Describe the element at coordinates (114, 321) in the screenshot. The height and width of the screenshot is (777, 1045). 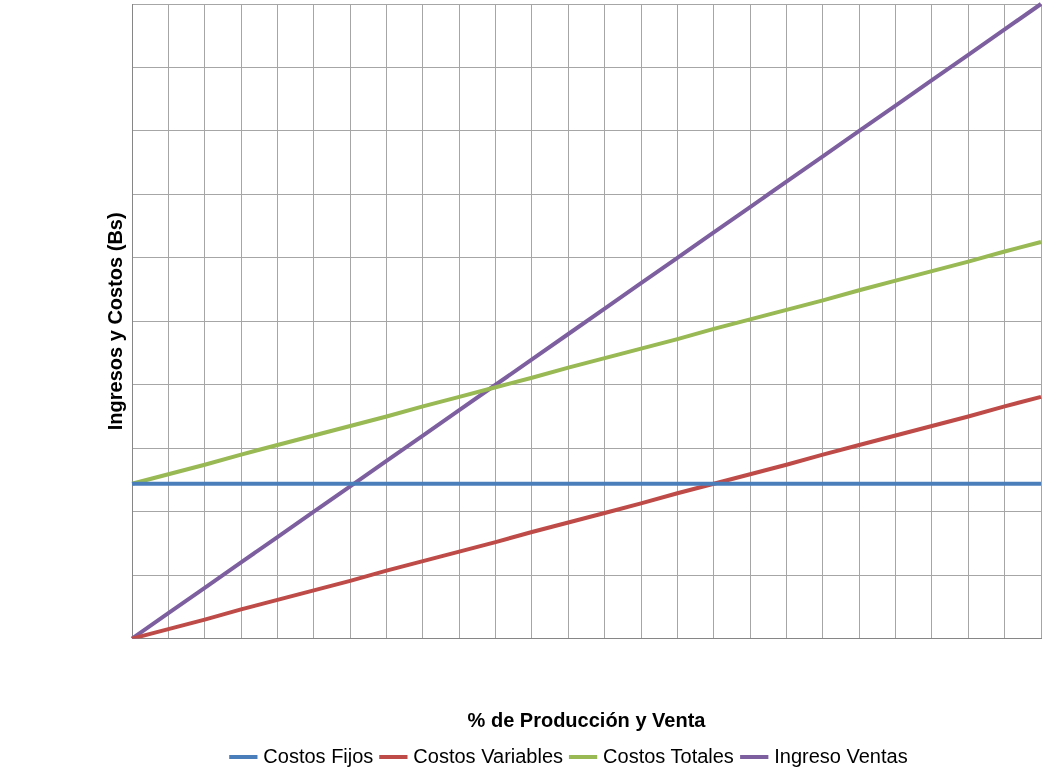
I see `y-axis-title: Ingresos y Costos (Bs)` at that location.